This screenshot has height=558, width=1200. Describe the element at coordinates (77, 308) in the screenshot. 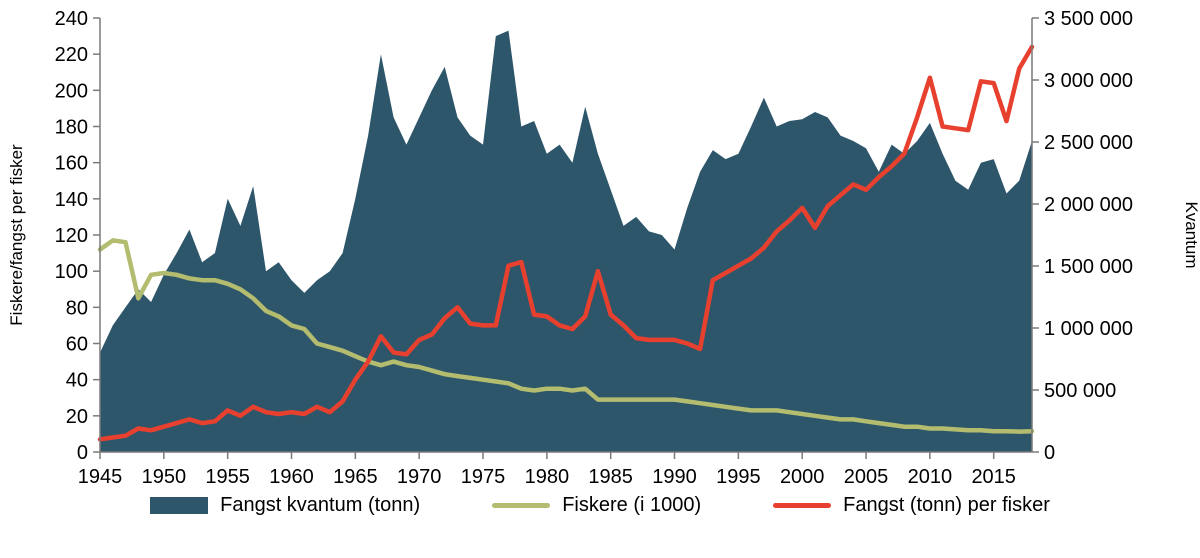

I see `svg-text: 80` at that location.